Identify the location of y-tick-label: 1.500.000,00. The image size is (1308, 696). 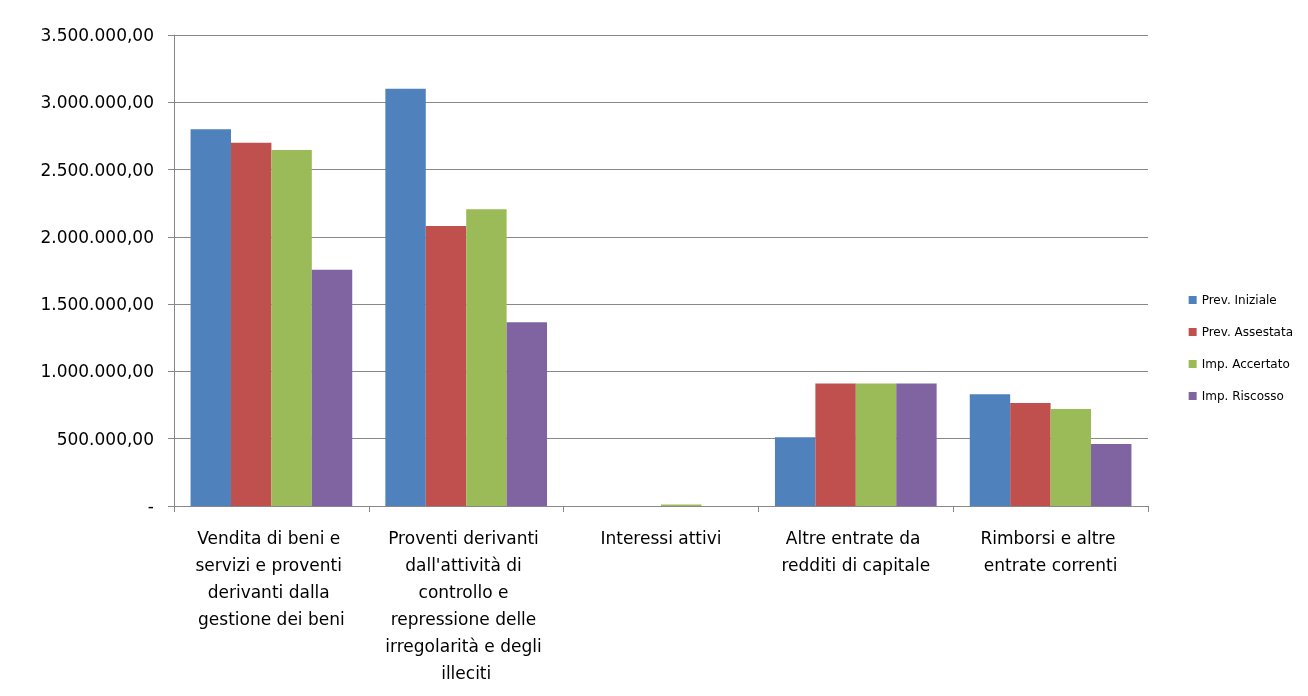
(97, 304).